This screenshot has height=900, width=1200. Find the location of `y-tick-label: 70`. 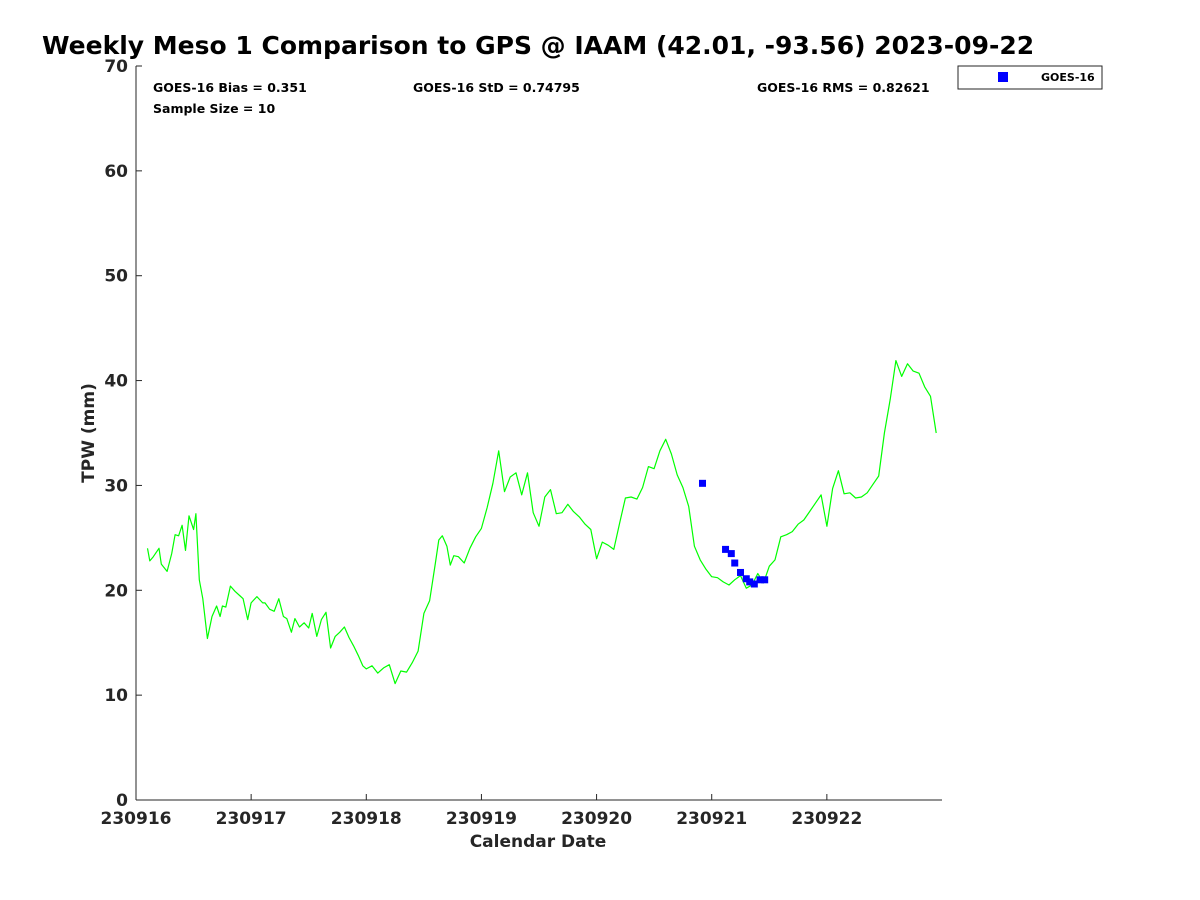

y-tick-label: 70 is located at coordinates (116, 67).